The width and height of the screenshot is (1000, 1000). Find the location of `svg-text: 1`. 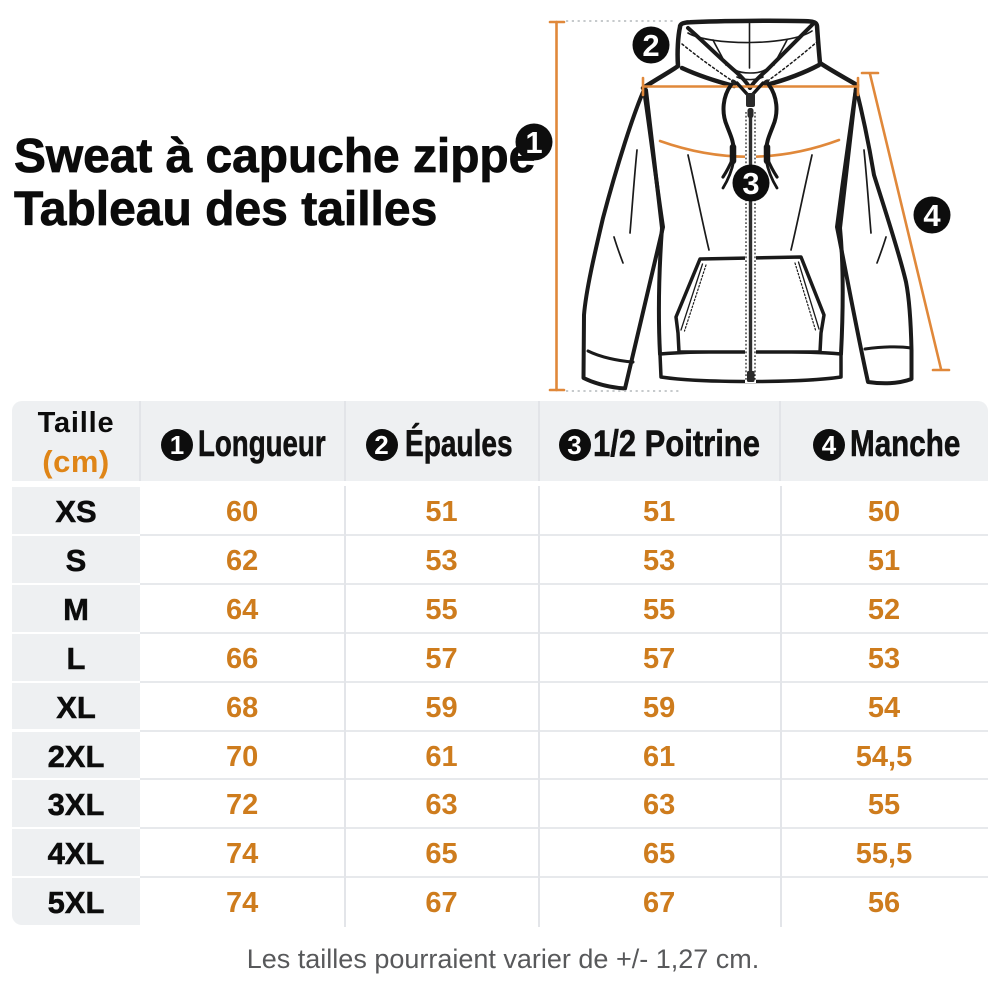

svg-text: 1 is located at coordinates (533, 142).